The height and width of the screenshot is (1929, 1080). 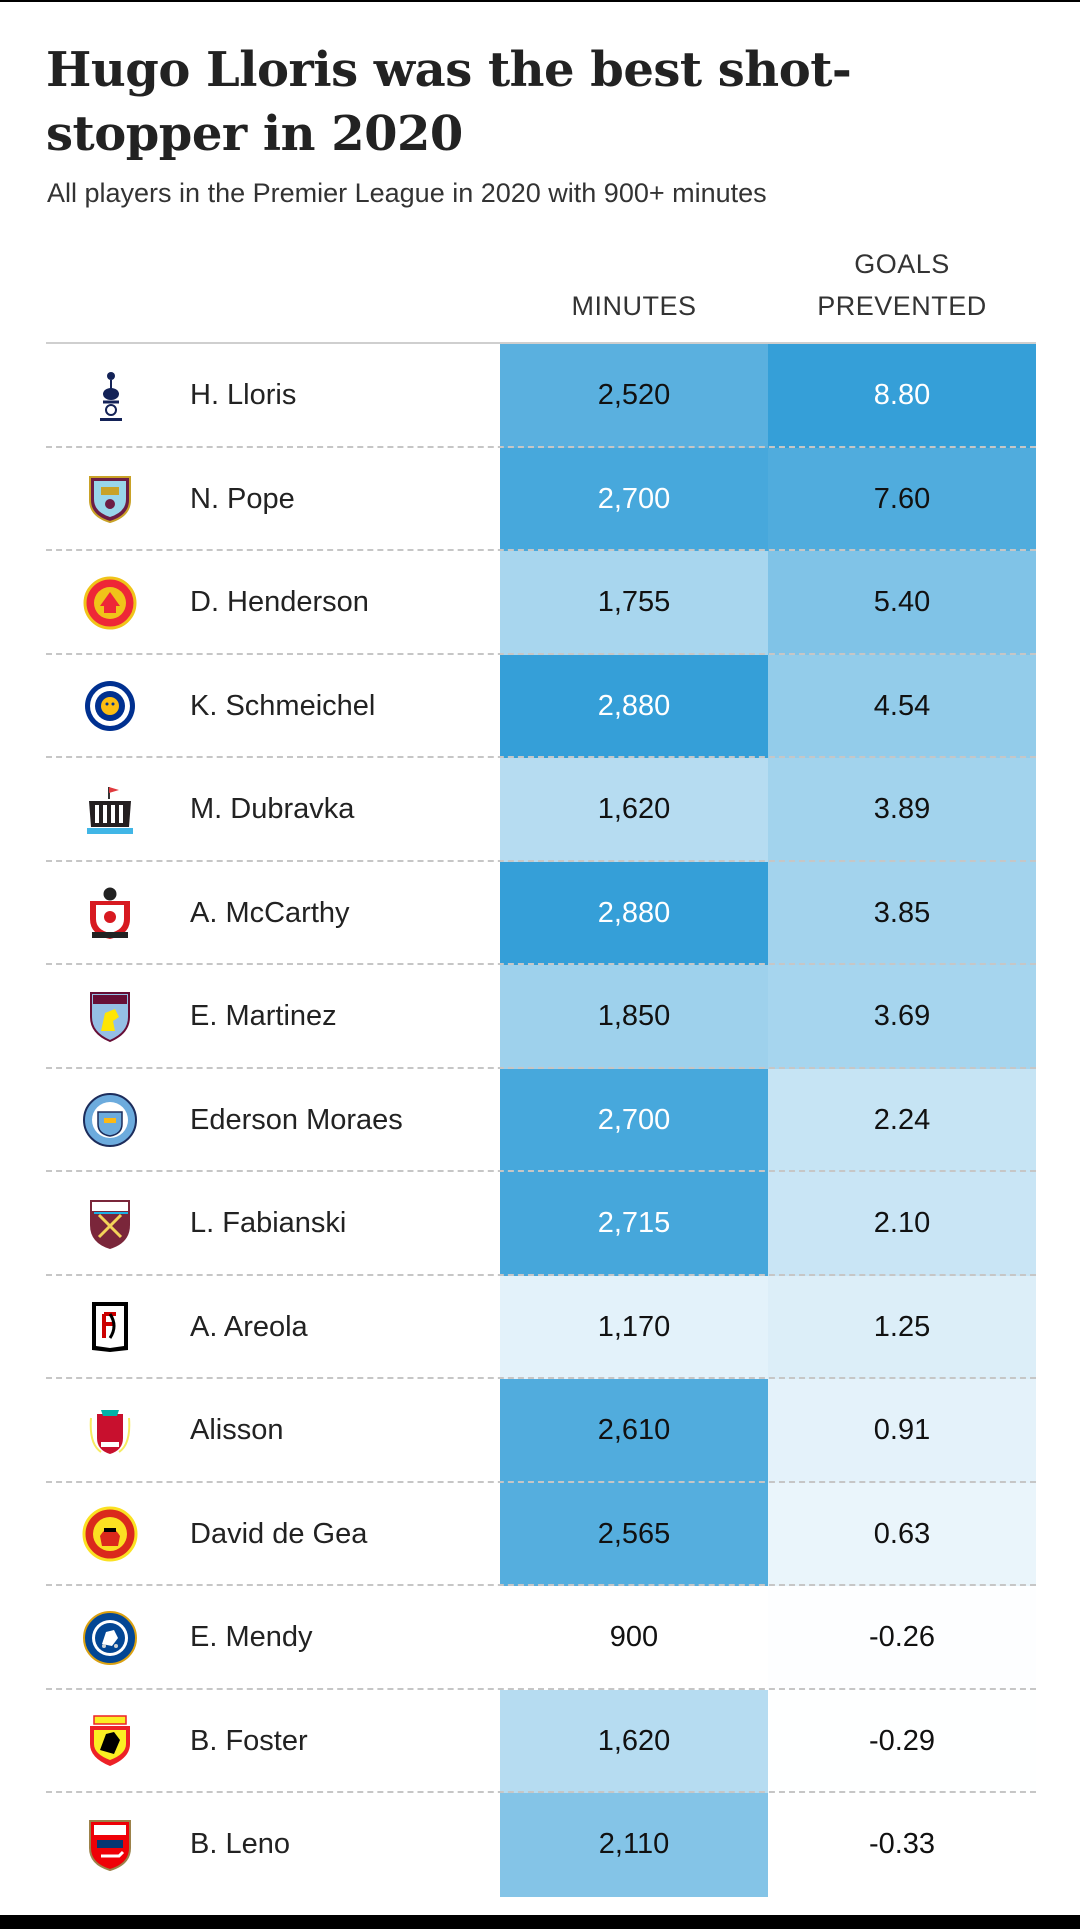 What do you see at coordinates (279, 602) in the screenshot?
I see `player-name: D. Henderson` at bounding box center [279, 602].